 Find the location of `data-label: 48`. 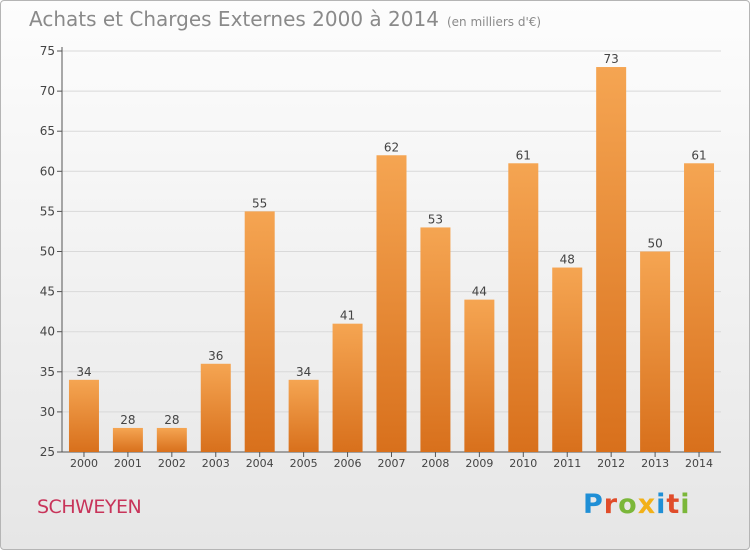

data-label: 48 is located at coordinates (567, 260).